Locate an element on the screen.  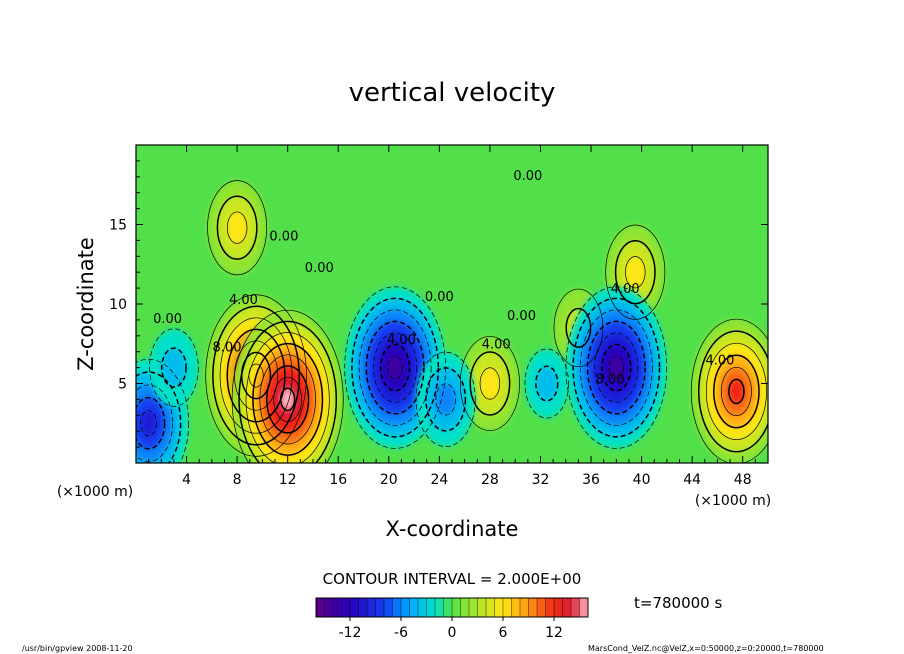
x-tick-label: 44 is located at coordinates (692, 480).